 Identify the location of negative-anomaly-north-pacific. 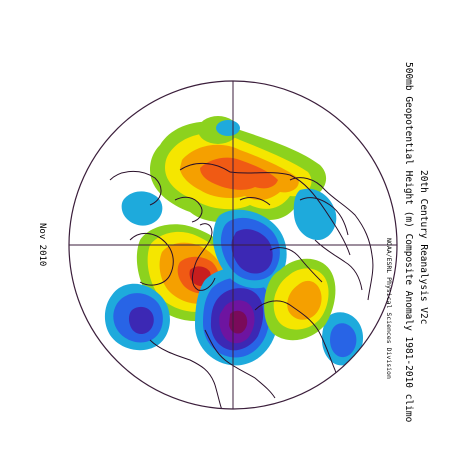
(137, 317).